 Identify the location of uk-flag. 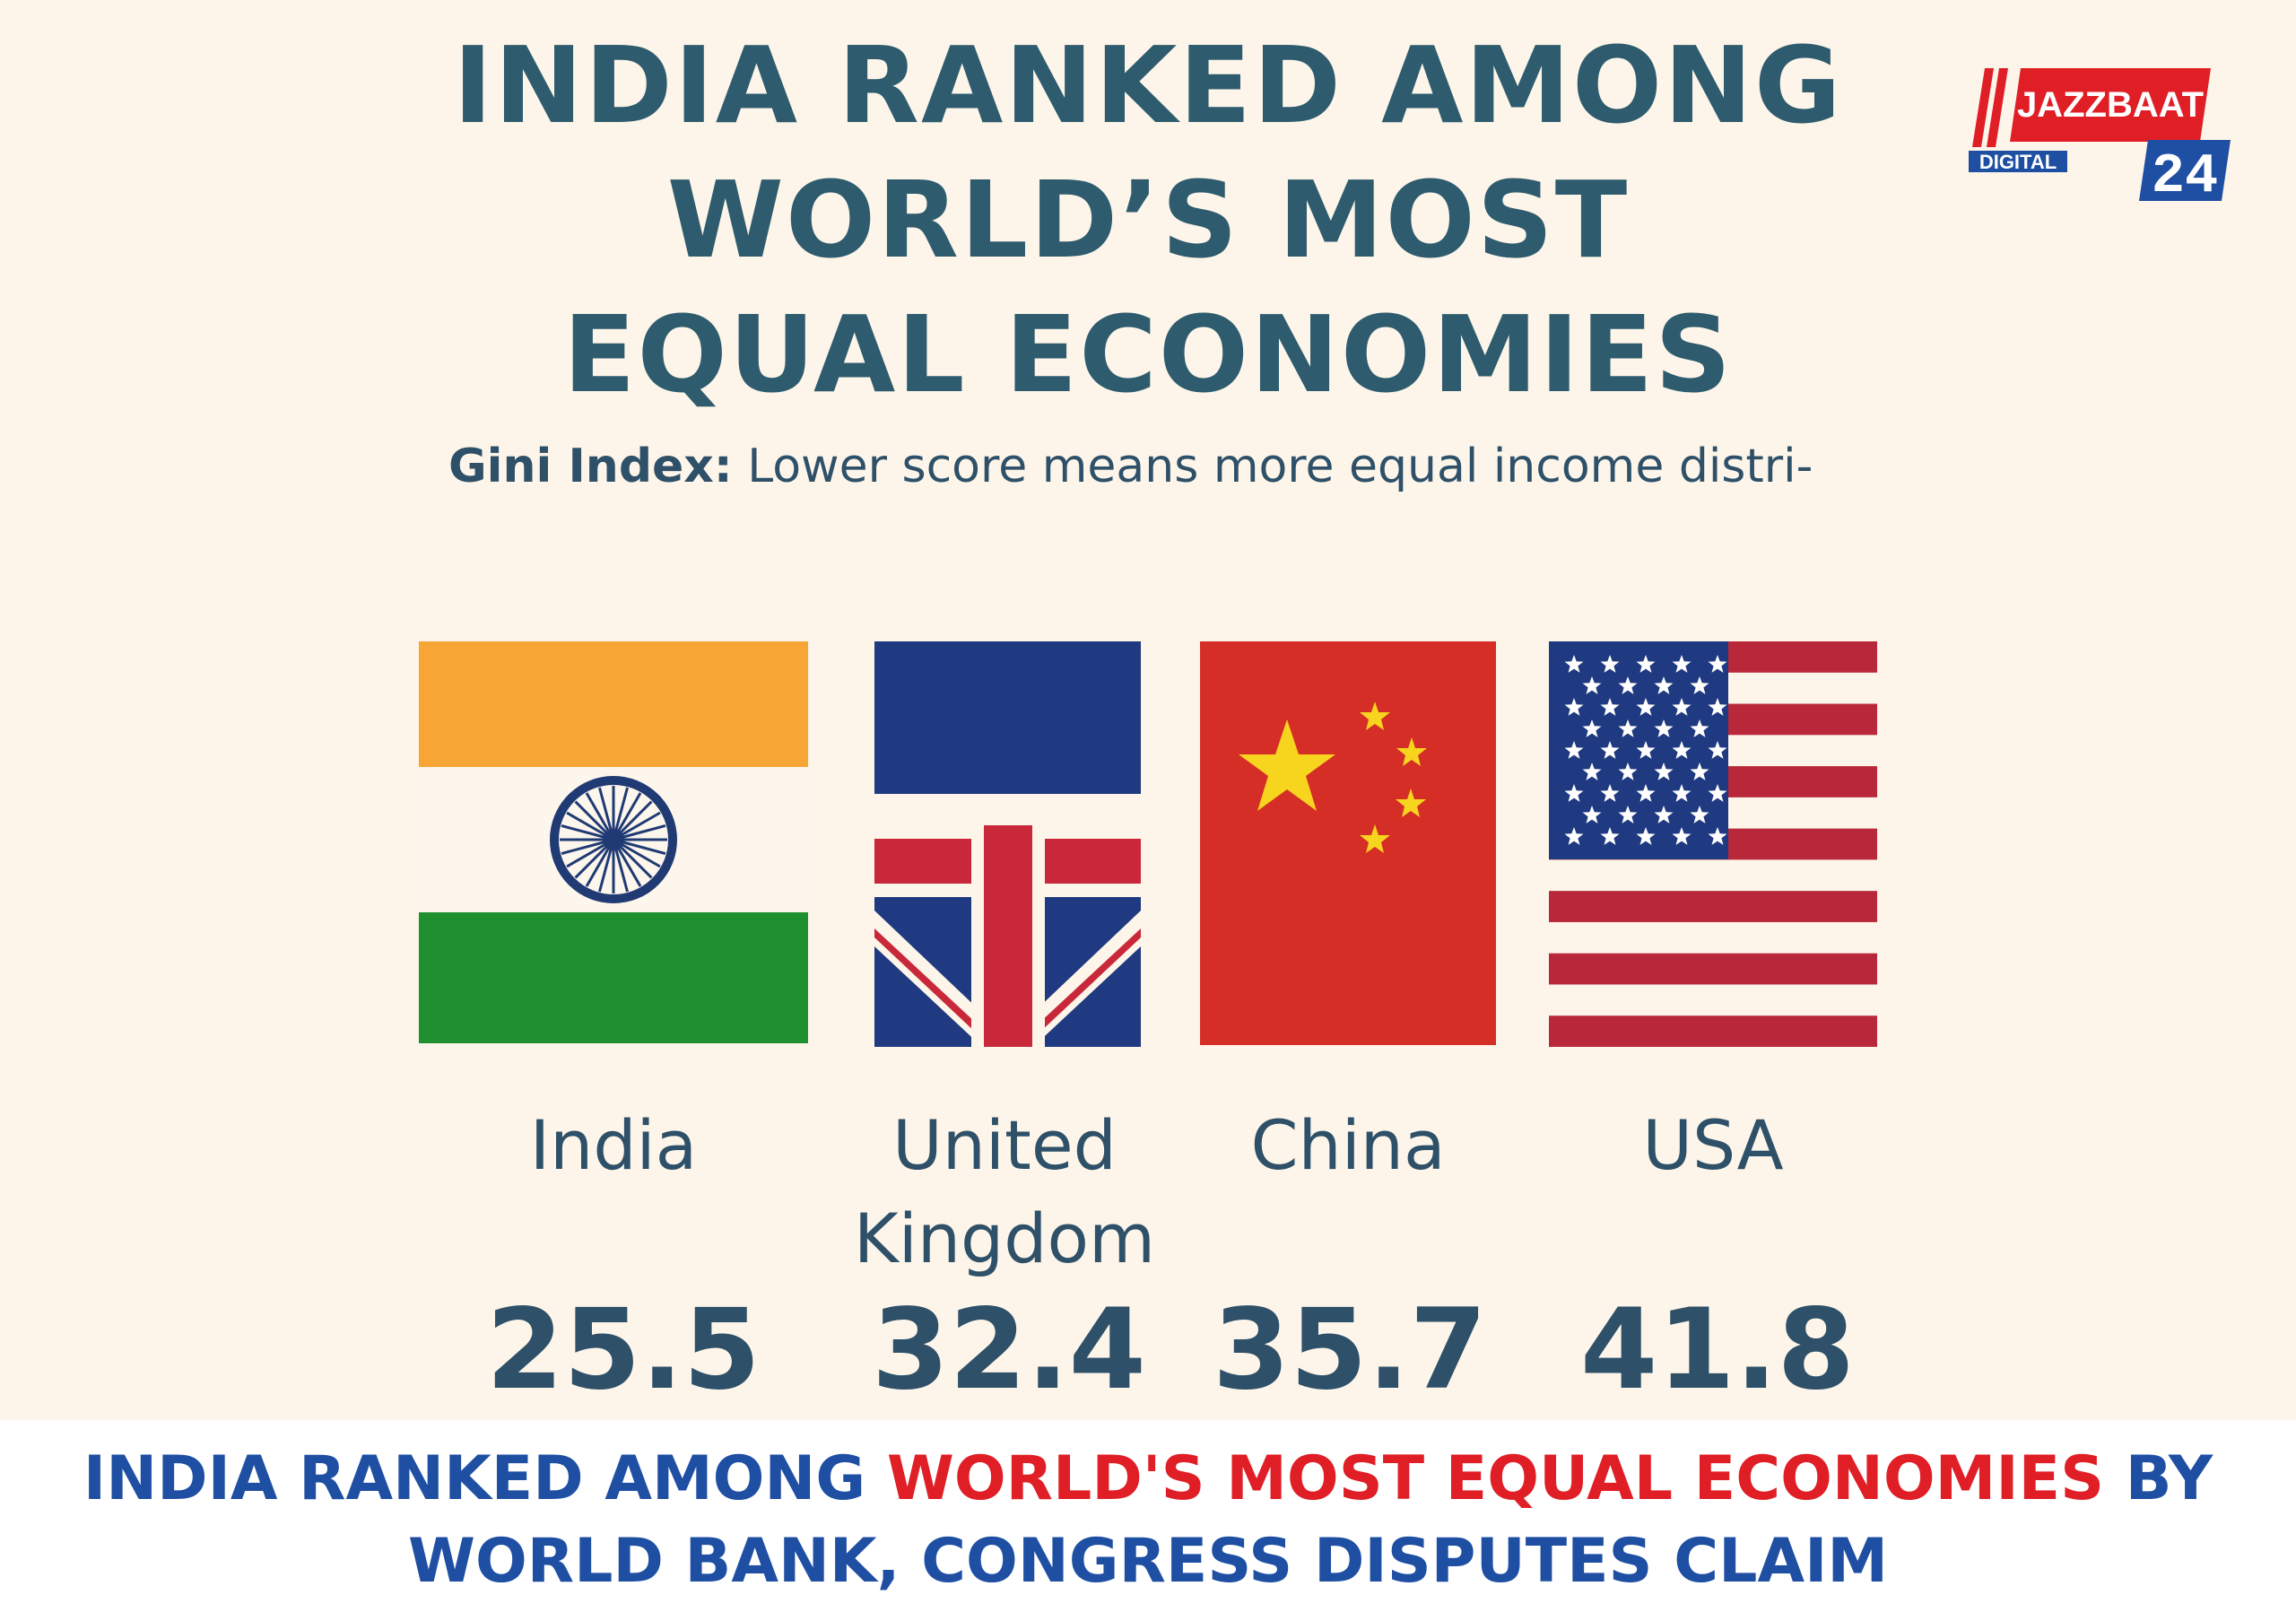
(1007, 844).